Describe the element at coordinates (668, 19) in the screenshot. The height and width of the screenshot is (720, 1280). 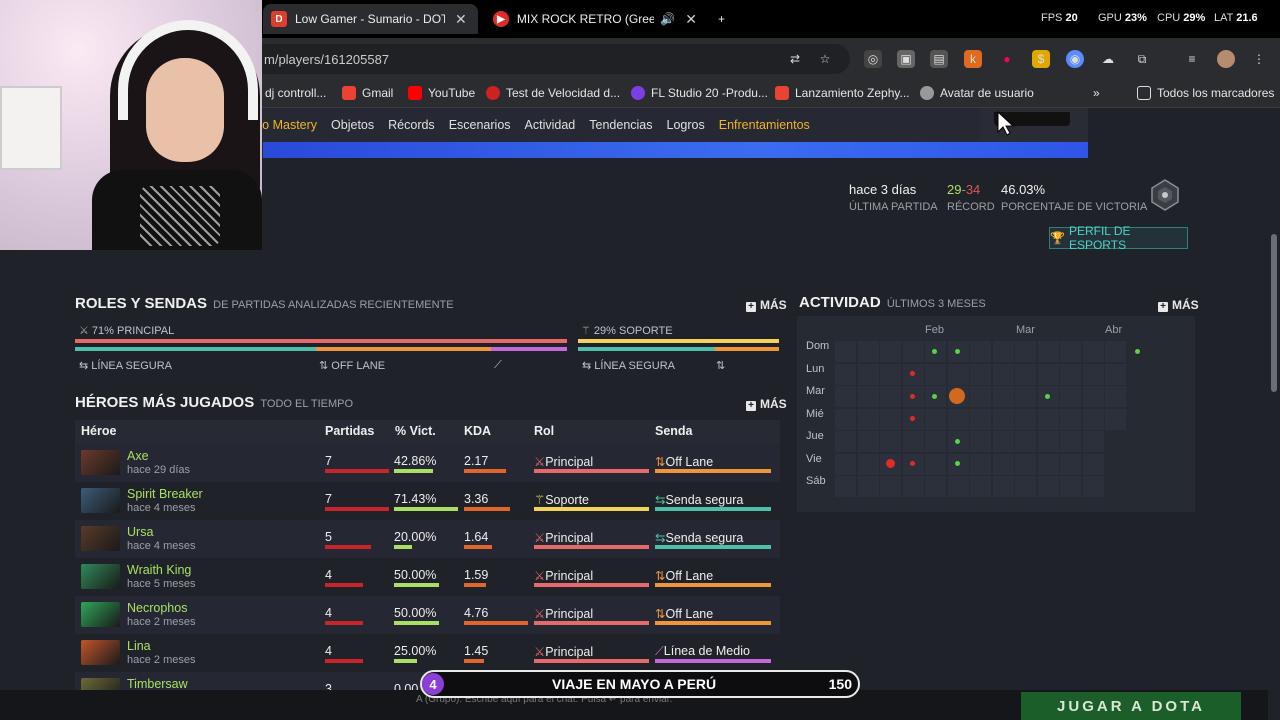
I see `speaker-icon: 🔊` at that location.